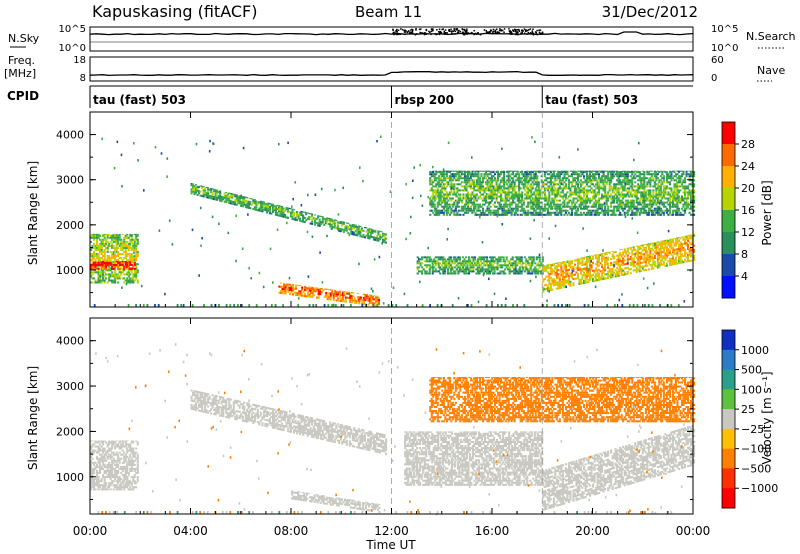 The width and height of the screenshot is (800, 554). Describe the element at coordinates (391, 531) in the screenshot. I see `x-tick-label: 12:00` at that location.